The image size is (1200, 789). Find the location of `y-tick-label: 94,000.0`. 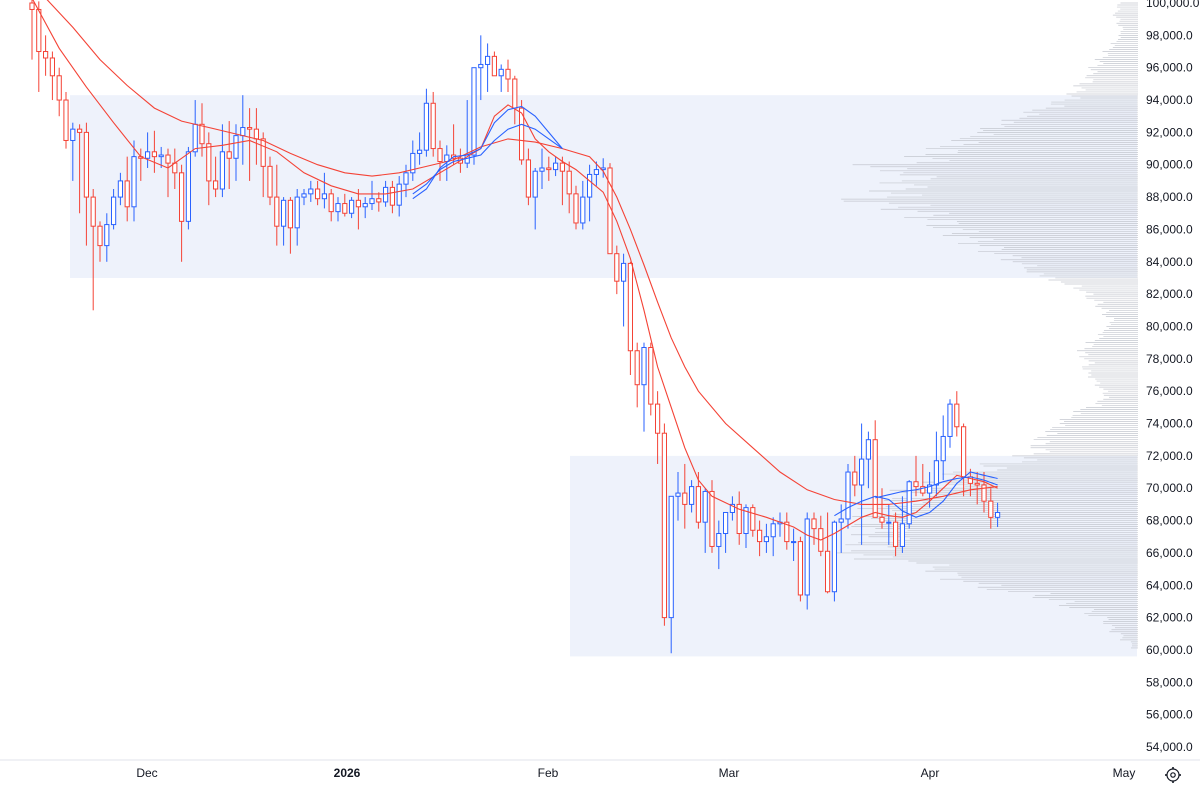

y-tick-label: 94,000.0 is located at coordinates (1169, 100).